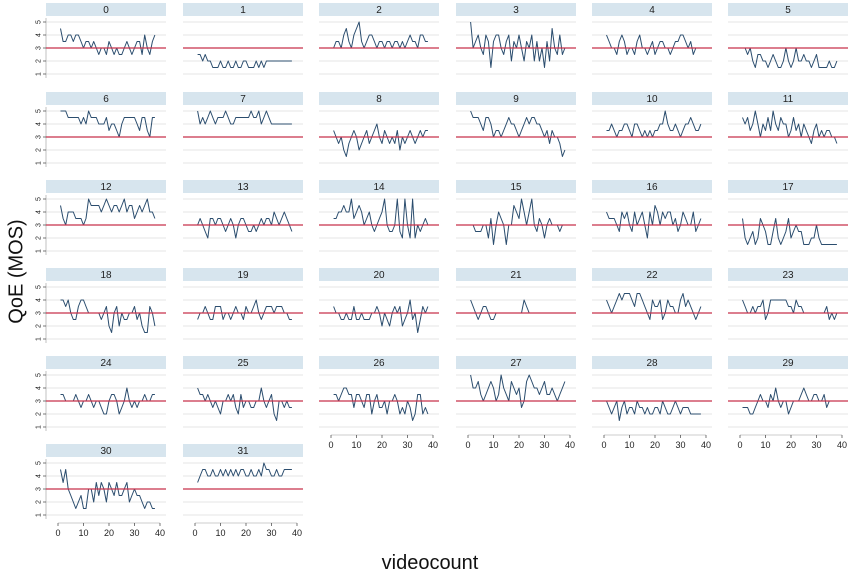 The width and height of the screenshot is (850, 575). I want to click on panel-label: 25, so click(243, 363).